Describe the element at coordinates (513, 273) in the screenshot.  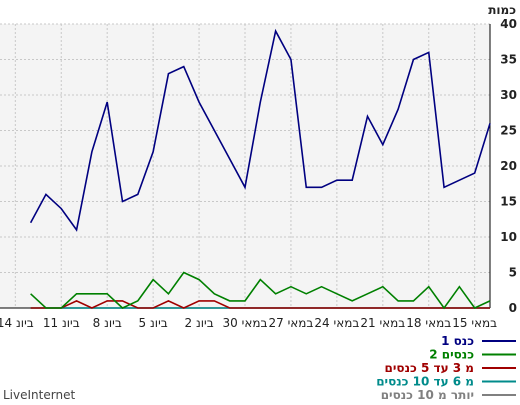
I see `y-tick-label: 5` at that location.